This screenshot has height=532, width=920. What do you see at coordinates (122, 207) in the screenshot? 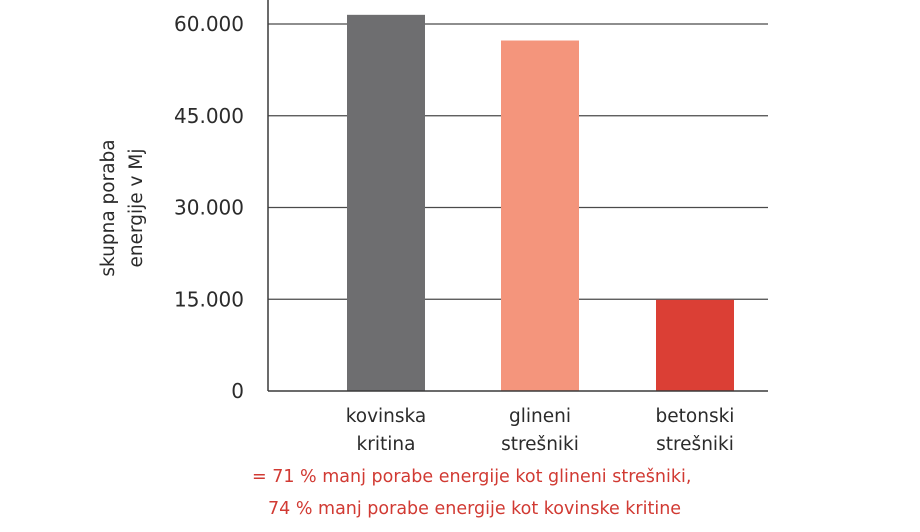
I see `y-axis-title: skupna poraba energije v Mj` at bounding box center [122, 207].